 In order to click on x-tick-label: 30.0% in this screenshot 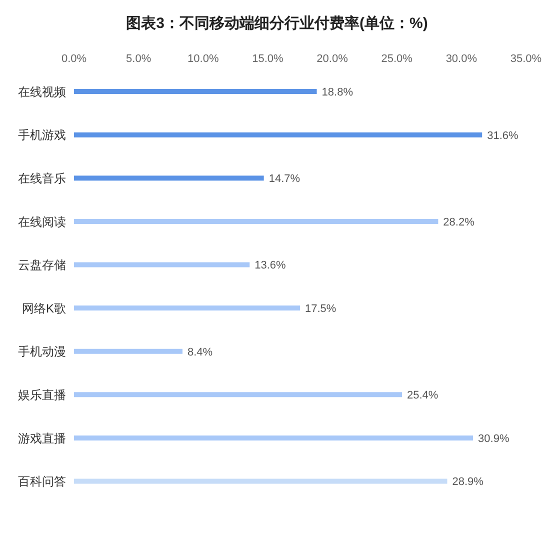, I will do `click(462, 59)`.